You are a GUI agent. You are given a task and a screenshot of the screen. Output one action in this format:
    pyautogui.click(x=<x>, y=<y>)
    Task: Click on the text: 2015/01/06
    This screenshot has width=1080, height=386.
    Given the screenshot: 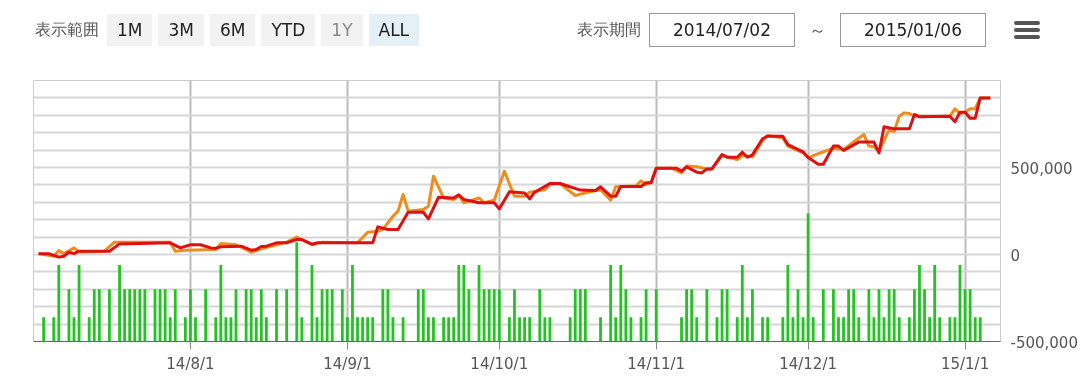 What is the action you would take?
    pyautogui.click(x=913, y=30)
    